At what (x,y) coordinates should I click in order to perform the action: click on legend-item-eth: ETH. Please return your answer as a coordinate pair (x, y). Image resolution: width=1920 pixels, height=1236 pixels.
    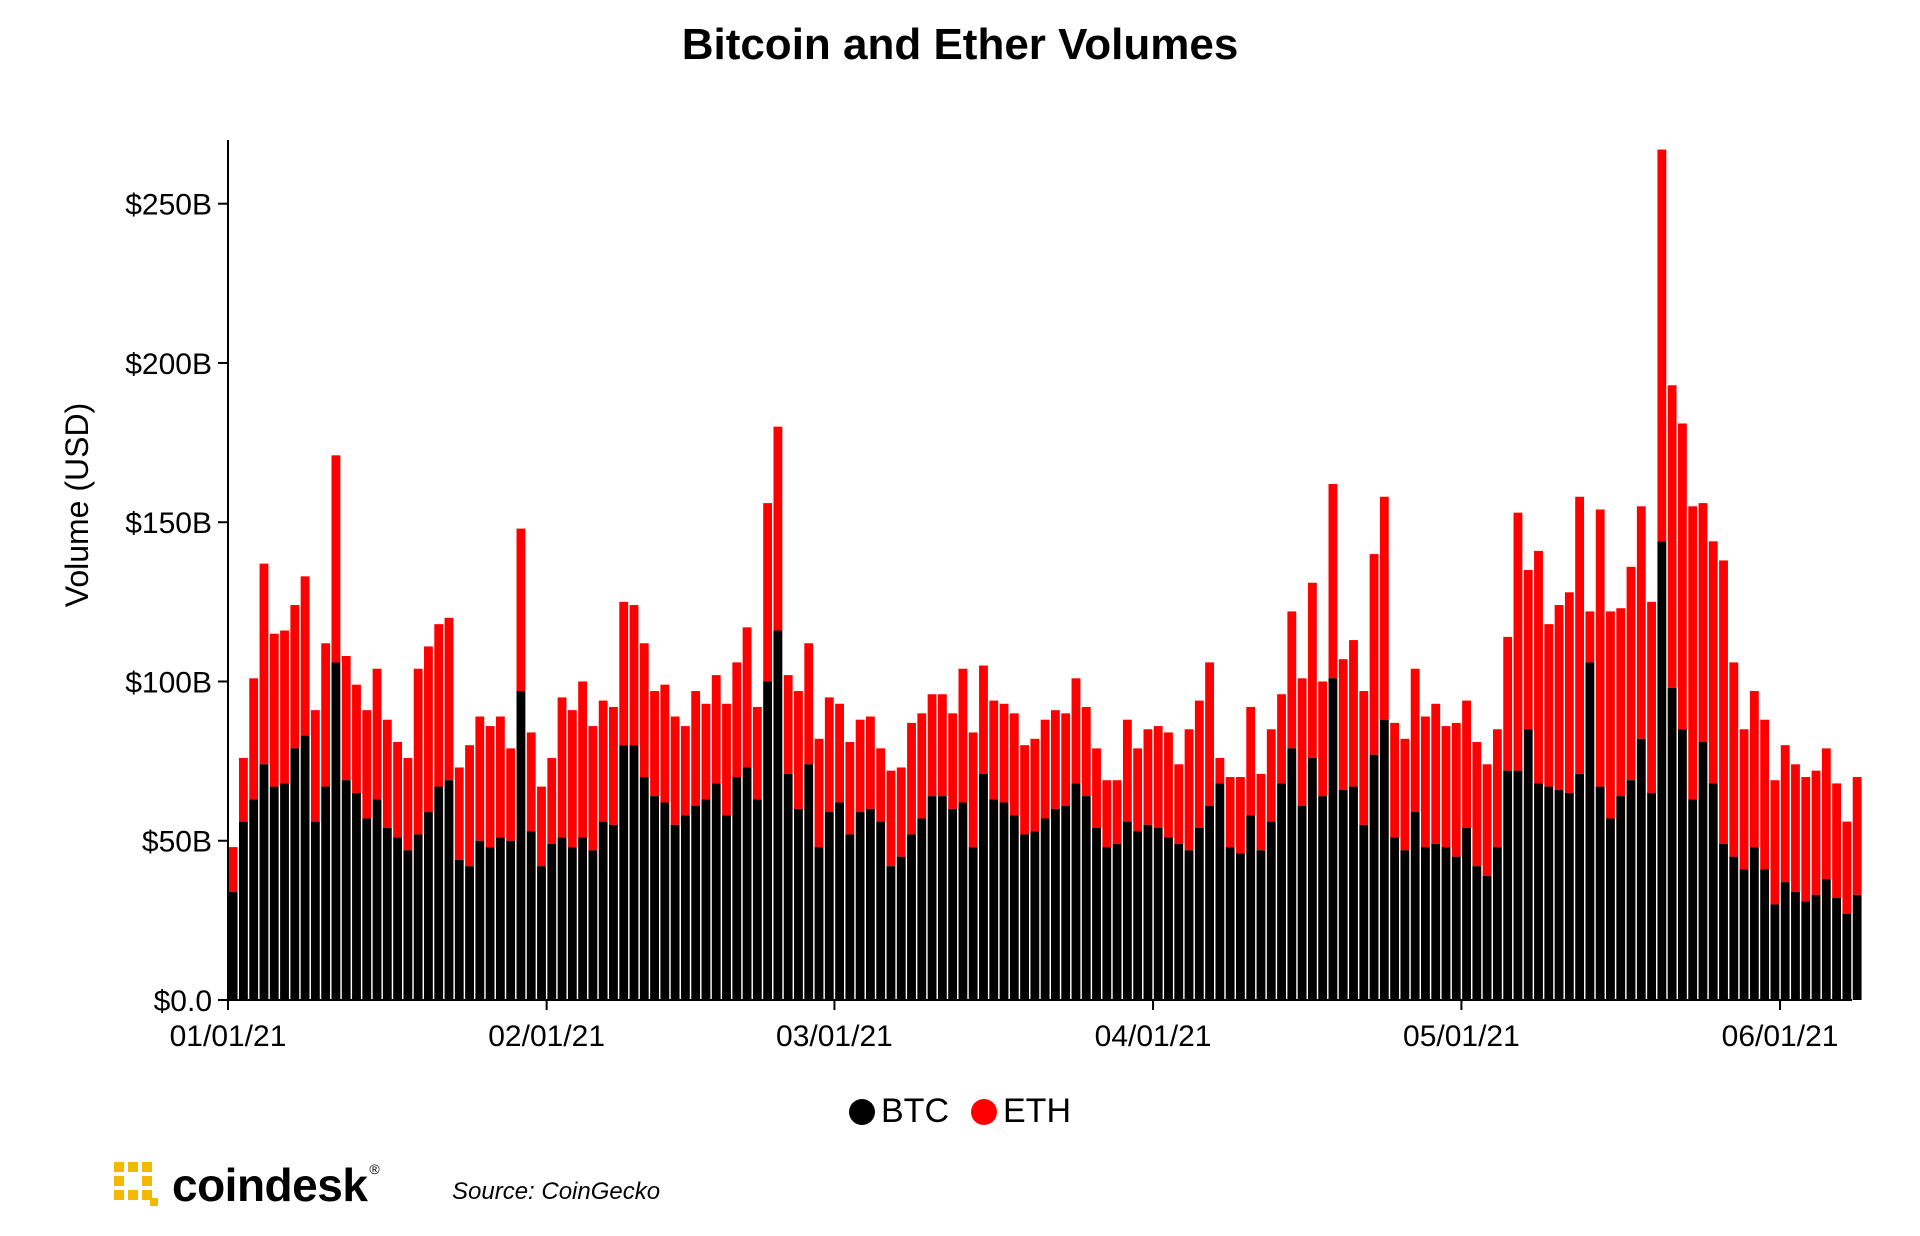
    Looking at the image, I should click on (1021, 1111).